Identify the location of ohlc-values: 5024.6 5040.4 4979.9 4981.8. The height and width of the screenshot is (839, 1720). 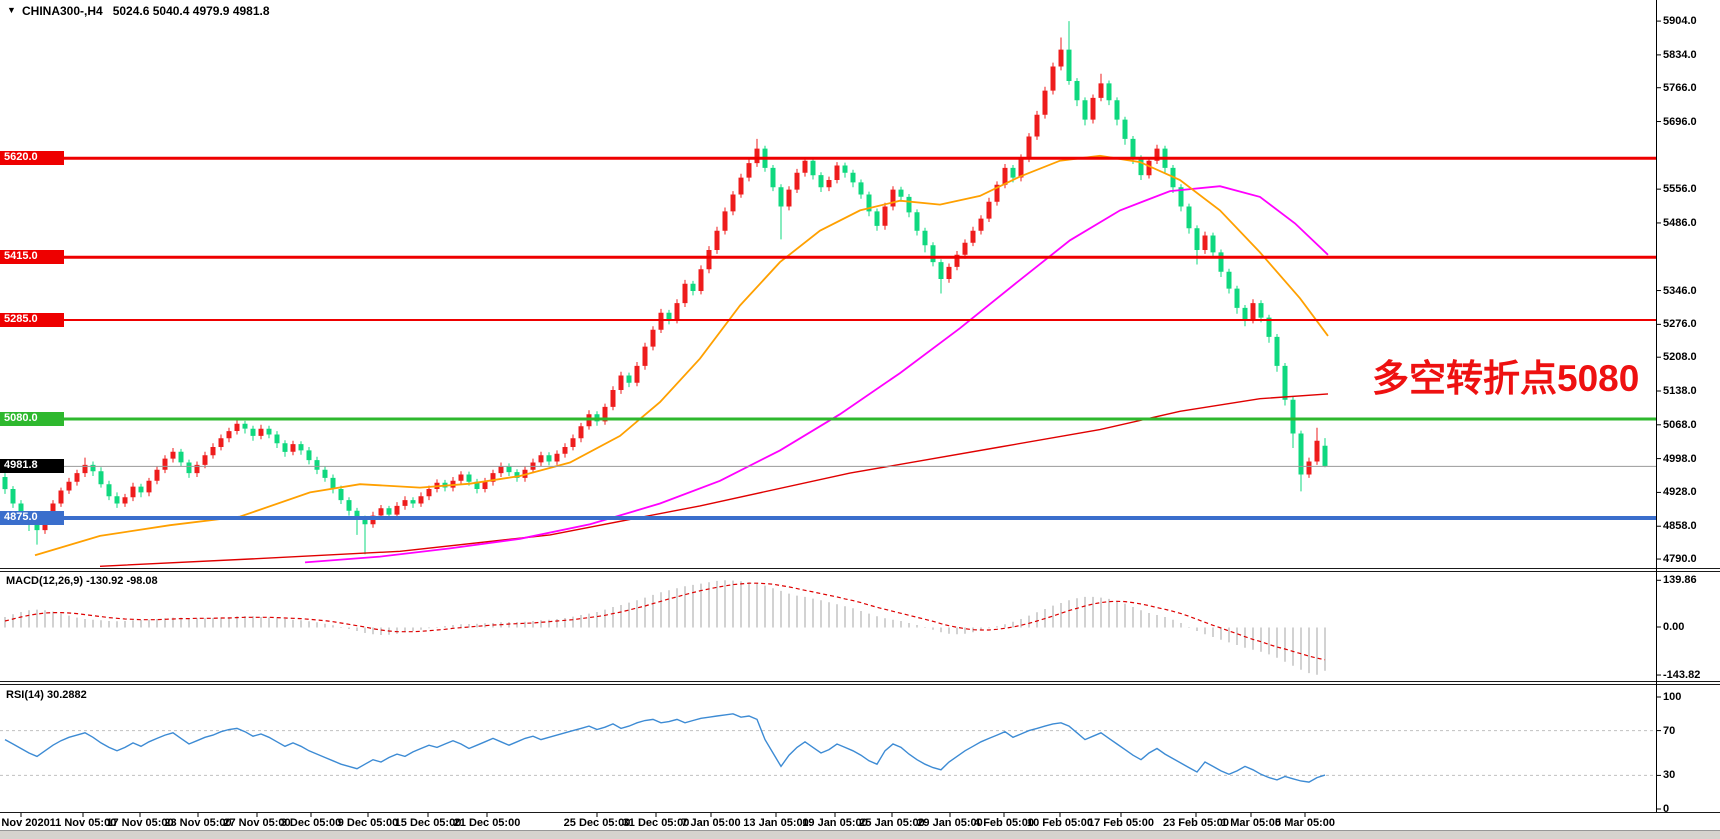
(191, 11).